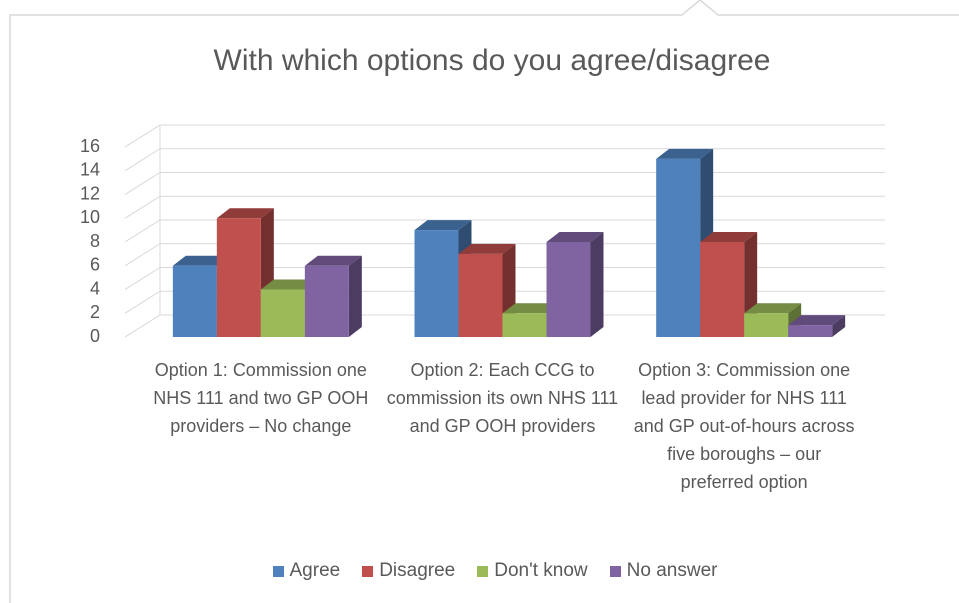  I want to click on y-tick-label: 6, so click(95, 265).